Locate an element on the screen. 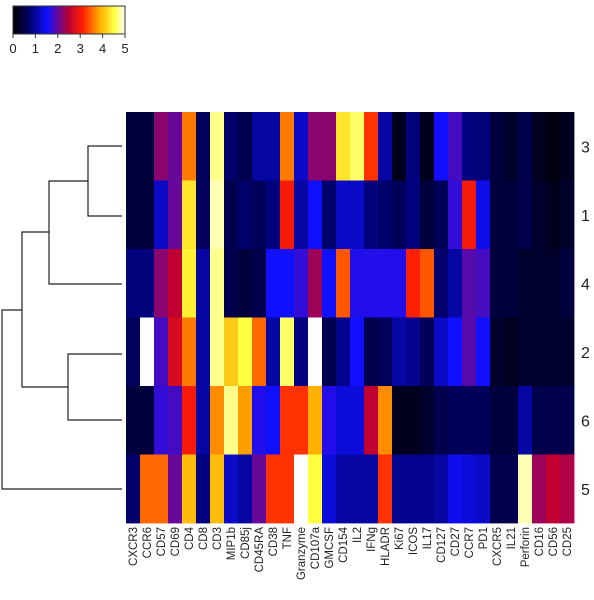 This screenshot has width=594, height=600. color-key-tick-label: 1 is located at coordinates (35, 48).